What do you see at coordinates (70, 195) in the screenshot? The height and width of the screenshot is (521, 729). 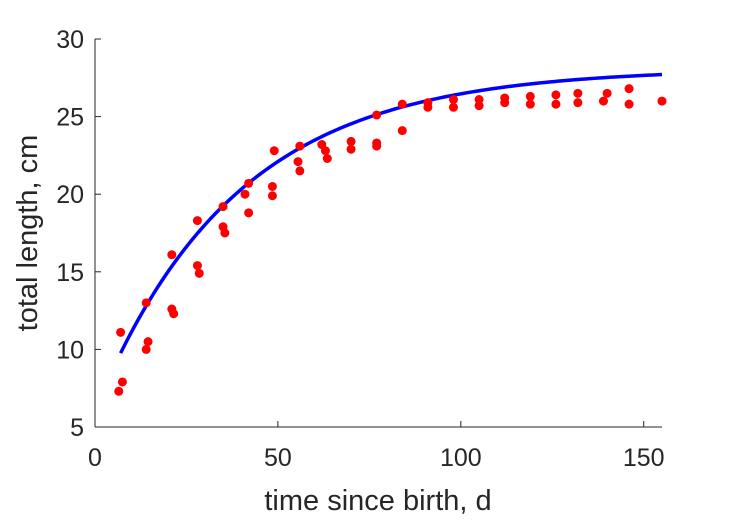 I see `y-tick-label: 20` at bounding box center [70, 195].